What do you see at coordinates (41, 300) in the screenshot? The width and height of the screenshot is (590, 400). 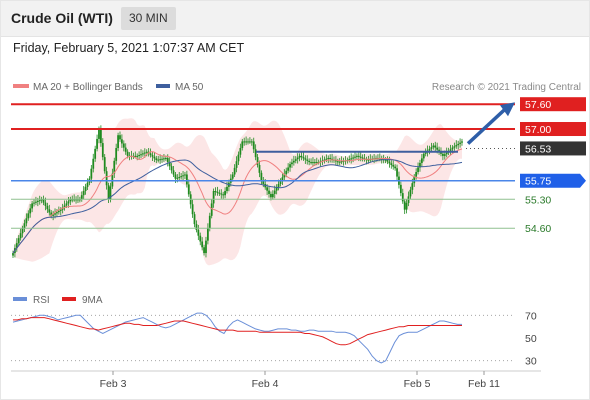 I see `legend-label-rsi: RSI` at bounding box center [41, 300].